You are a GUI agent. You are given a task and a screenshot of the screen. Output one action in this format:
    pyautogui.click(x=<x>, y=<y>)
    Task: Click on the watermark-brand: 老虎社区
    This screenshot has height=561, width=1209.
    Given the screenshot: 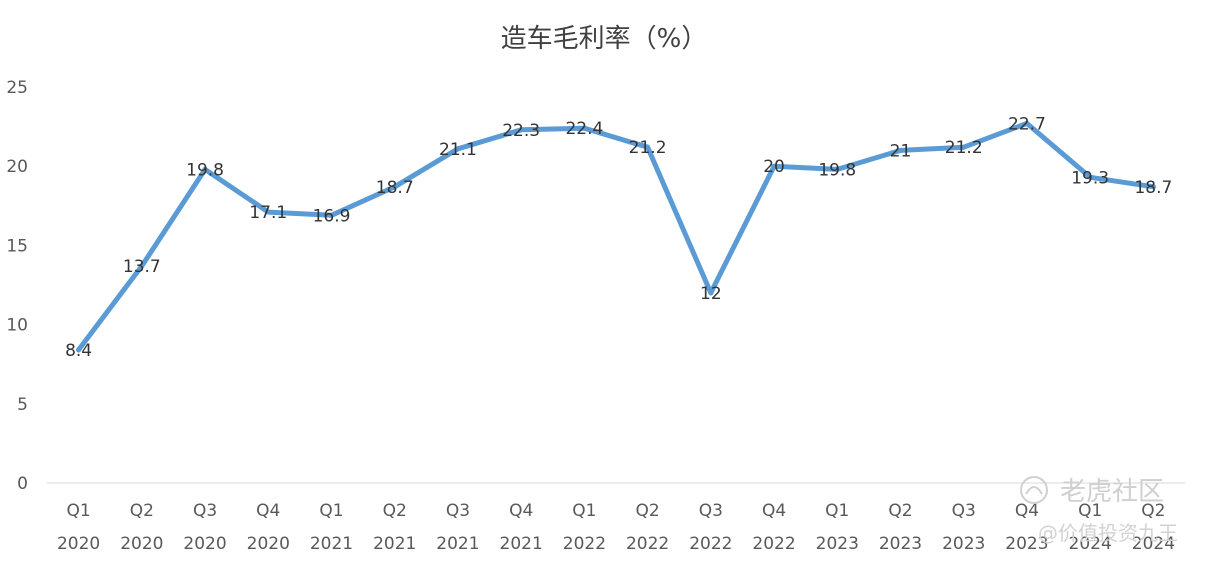 What is the action you would take?
    pyautogui.click(x=1112, y=492)
    